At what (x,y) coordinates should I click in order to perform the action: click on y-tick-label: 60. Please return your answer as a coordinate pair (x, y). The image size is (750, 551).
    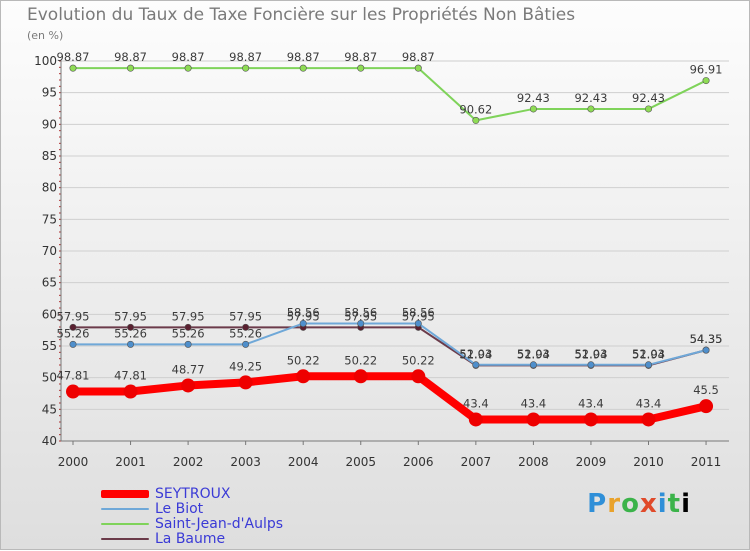
    Looking at the image, I should click on (49, 314).